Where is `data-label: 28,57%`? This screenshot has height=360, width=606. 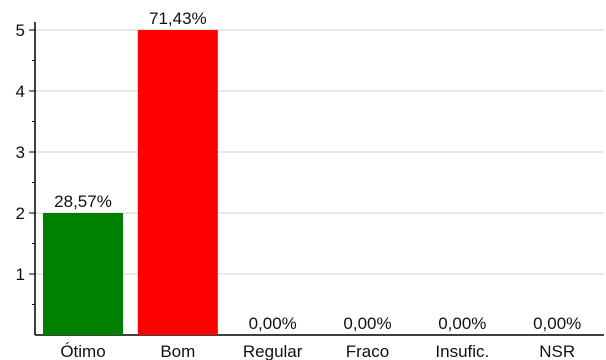
data-label: 28,57% is located at coordinates (83, 201).